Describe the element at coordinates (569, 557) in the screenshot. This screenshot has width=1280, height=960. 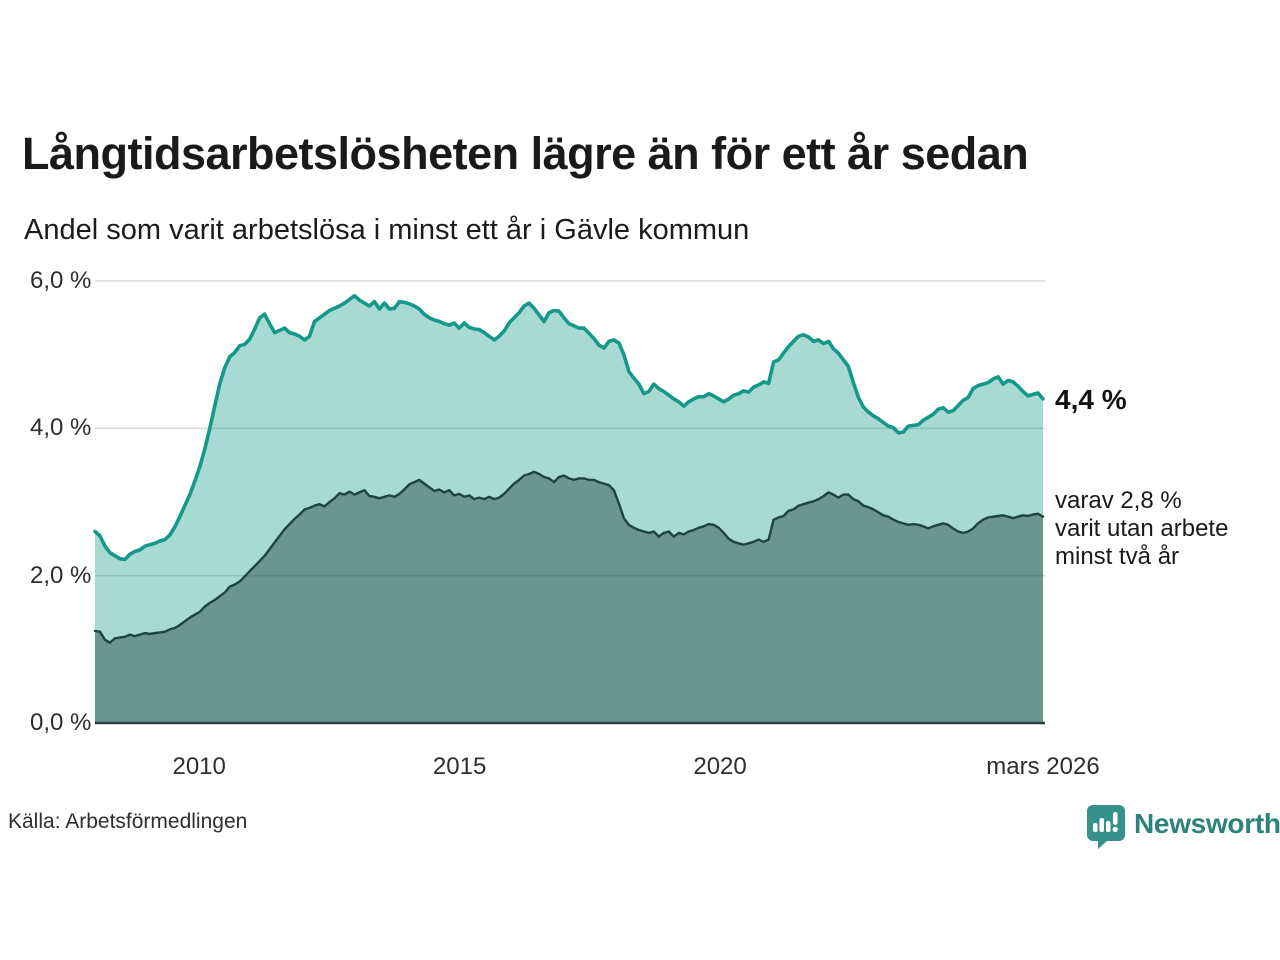
I see `line-two-years` at that location.